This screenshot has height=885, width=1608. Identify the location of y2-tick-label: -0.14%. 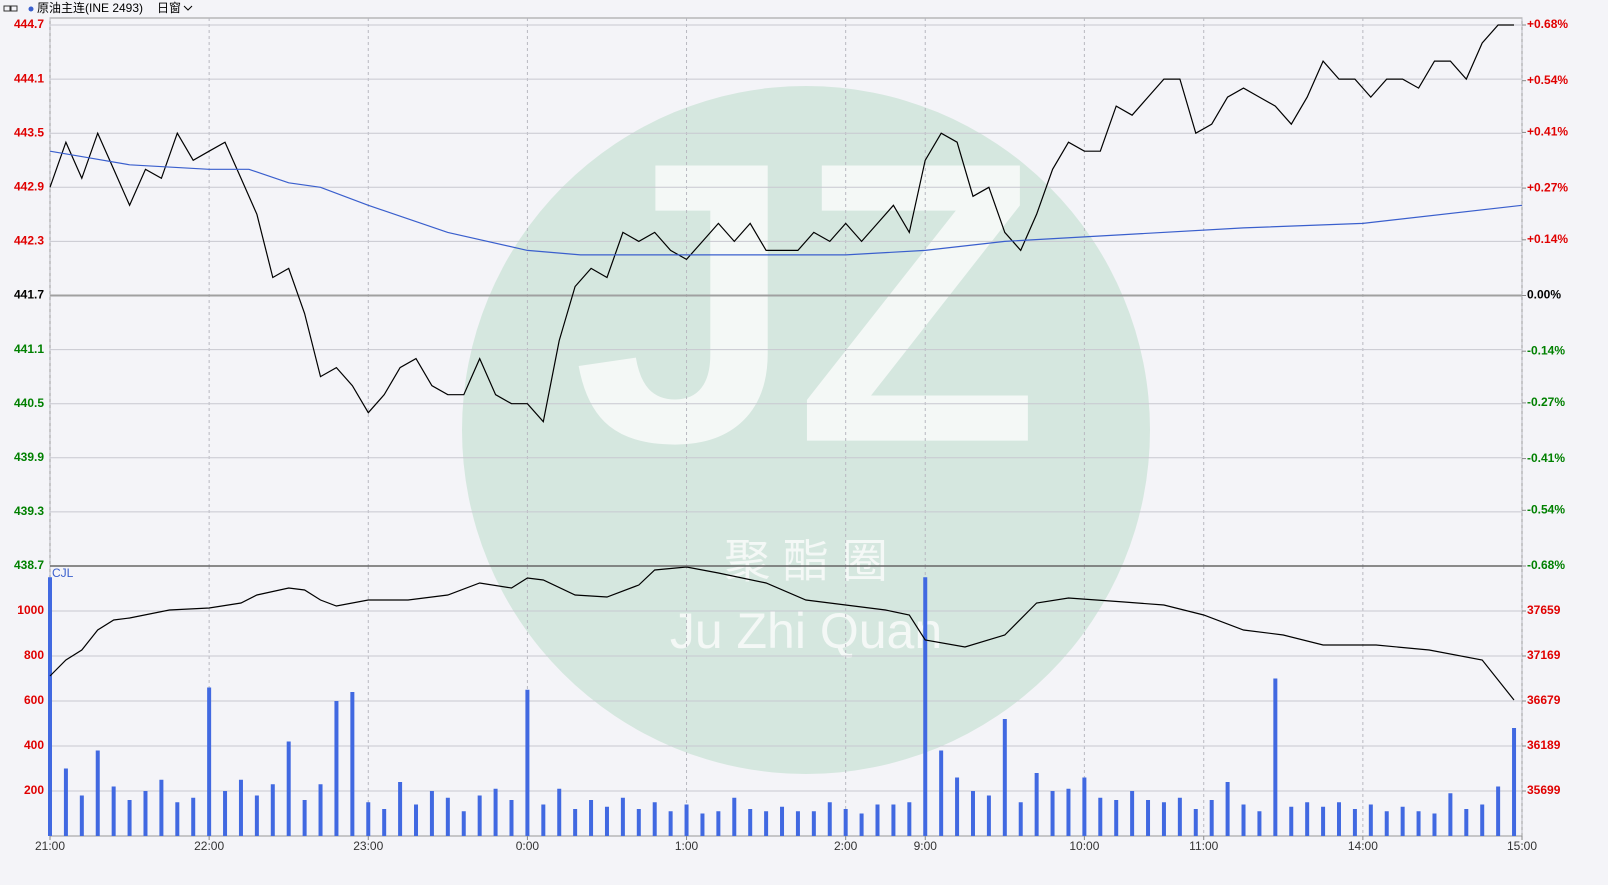
(1546, 350).